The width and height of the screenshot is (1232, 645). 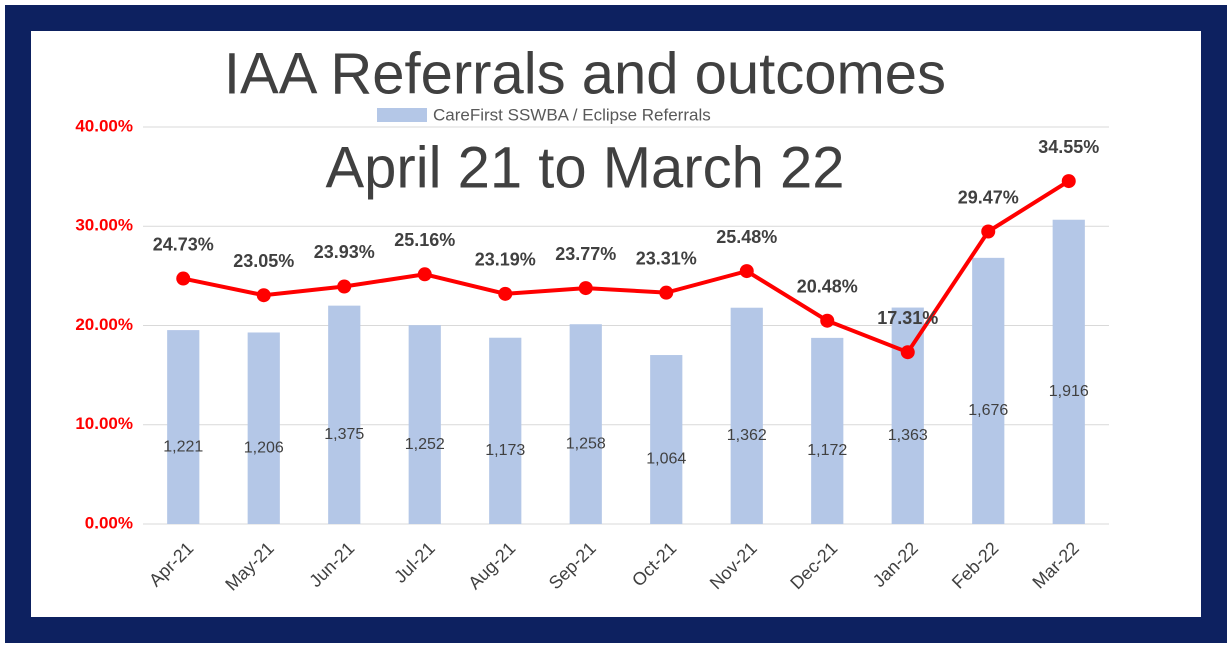 I want to click on bar-value-label: 1,916, so click(x=1069, y=391).